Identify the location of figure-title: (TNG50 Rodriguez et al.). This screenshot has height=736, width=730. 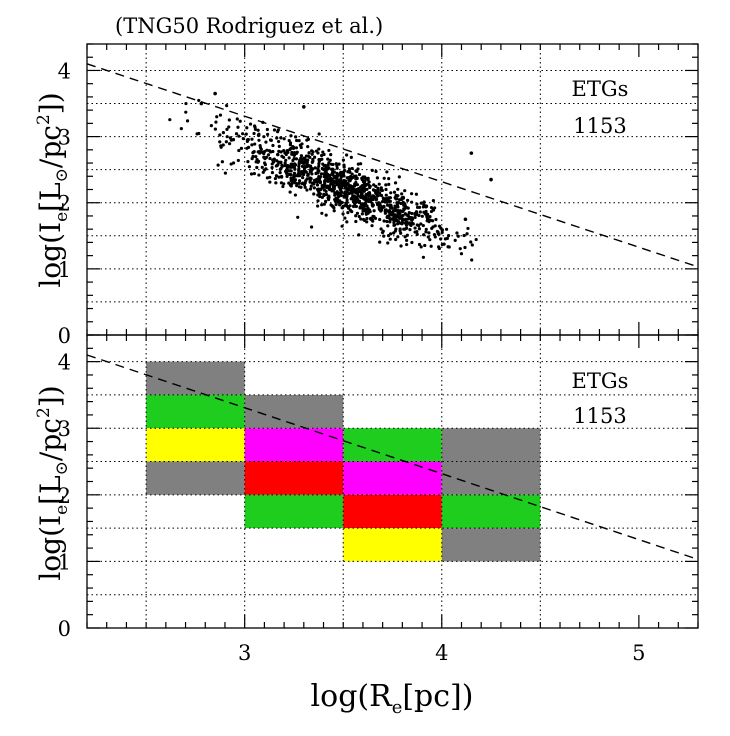
(249, 26).